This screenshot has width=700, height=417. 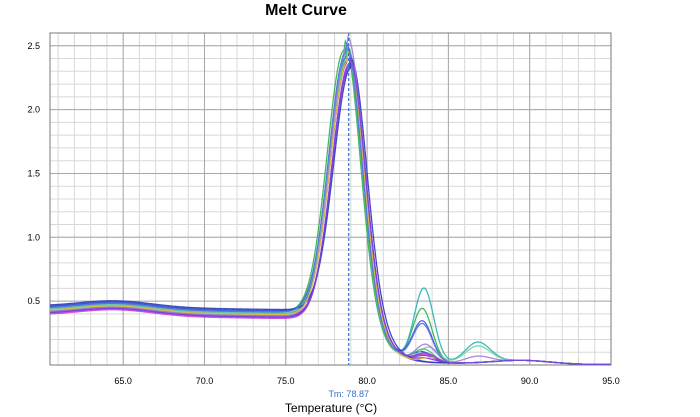 I want to click on x-tick-label: 90.0, so click(x=530, y=381).